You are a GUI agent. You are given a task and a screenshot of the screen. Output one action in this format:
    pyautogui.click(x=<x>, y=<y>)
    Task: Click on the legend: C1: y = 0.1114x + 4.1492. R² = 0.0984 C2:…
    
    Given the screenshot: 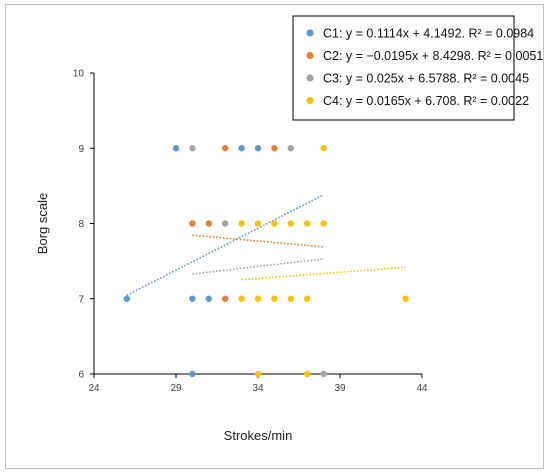 What is the action you would take?
    pyautogui.click(x=417, y=68)
    